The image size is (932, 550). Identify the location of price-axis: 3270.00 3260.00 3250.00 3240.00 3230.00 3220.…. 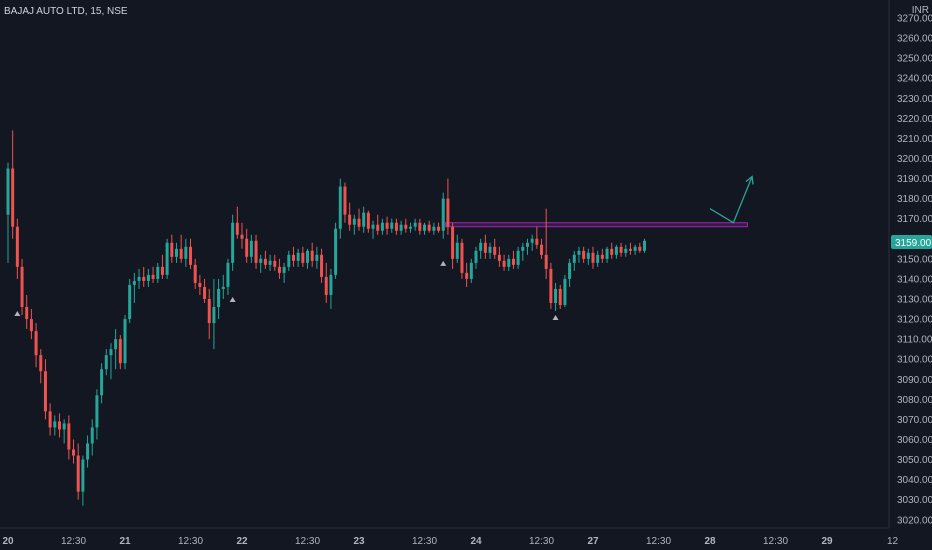
(914, 270).